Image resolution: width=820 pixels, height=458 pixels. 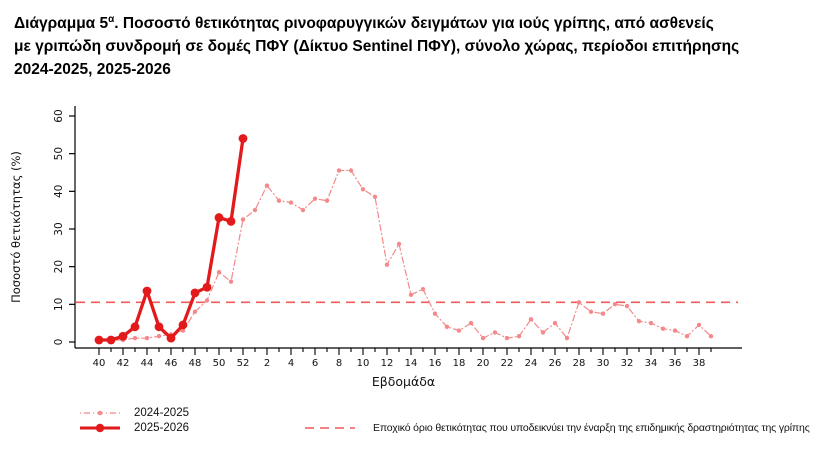 I want to click on y-tick-label: 40, so click(x=59, y=191).